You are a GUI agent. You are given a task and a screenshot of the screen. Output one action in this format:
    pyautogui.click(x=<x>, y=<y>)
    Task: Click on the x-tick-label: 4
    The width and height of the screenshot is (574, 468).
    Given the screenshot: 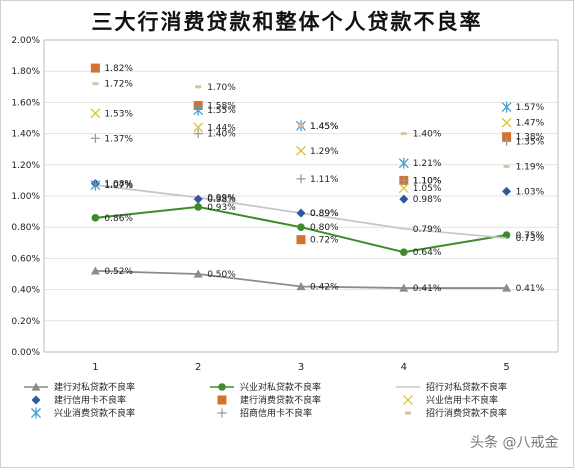 What is the action you would take?
    pyautogui.click(x=404, y=367)
    